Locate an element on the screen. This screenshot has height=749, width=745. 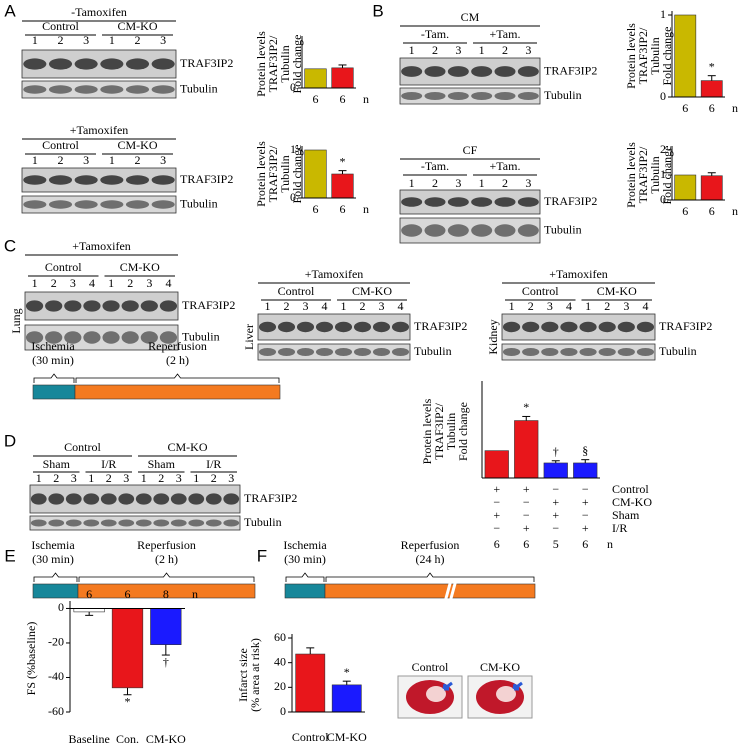
y-tick-label: 20 is located at coordinates (280, 686).